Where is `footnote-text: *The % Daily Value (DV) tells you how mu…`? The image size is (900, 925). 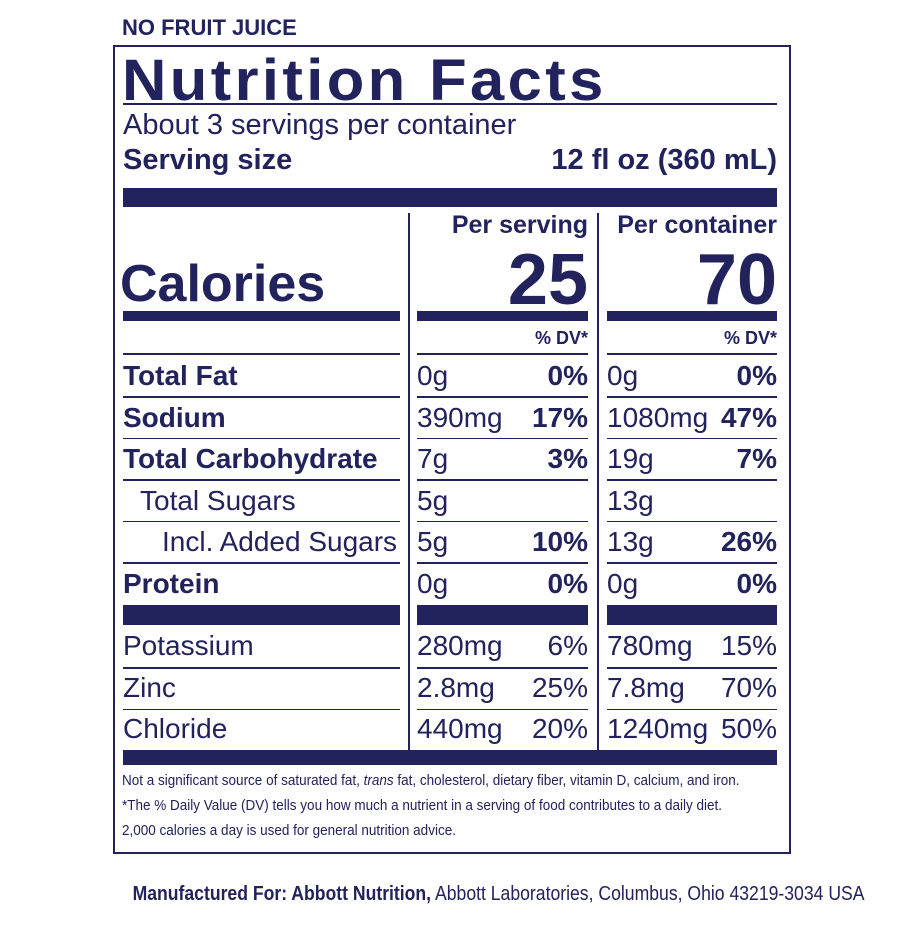
footnote-text: *The % Daily Value (DV) tells you how mu… is located at coordinates (422, 805).